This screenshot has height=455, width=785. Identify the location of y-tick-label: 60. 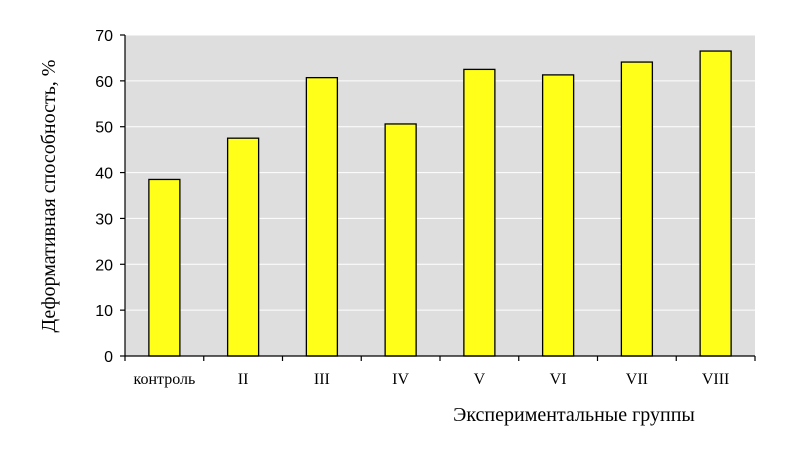
(104, 82).